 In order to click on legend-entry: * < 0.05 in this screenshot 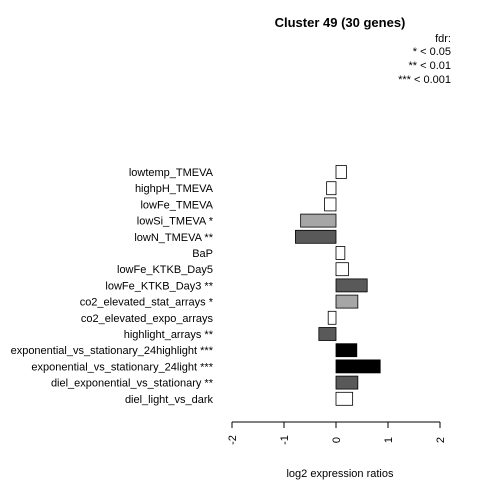, I will do `click(432, 52)`.